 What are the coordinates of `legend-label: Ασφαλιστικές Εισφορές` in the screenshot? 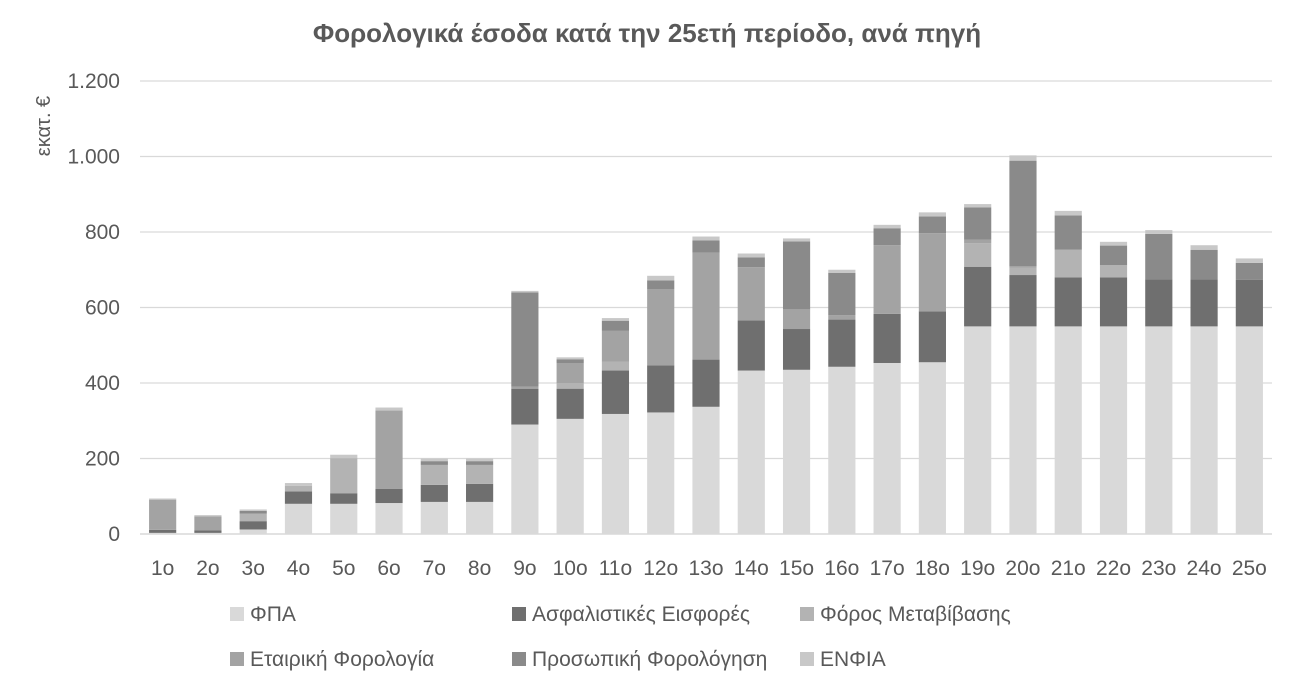 It's located at (641, 614).